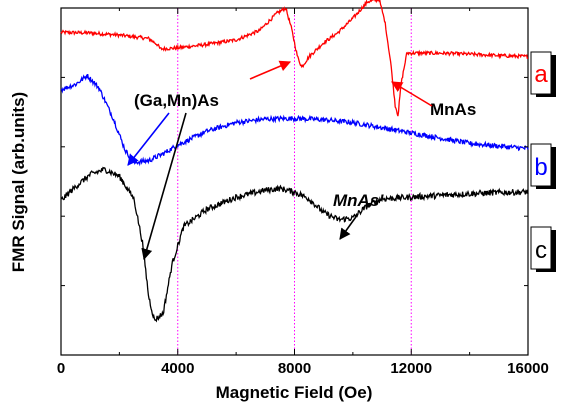 The width and height of the screenshot is (565, 411). What do you see at coordinates (270, 70) in the screenshot?
I see `arrow-red-left` at bounding box center [270, 70].